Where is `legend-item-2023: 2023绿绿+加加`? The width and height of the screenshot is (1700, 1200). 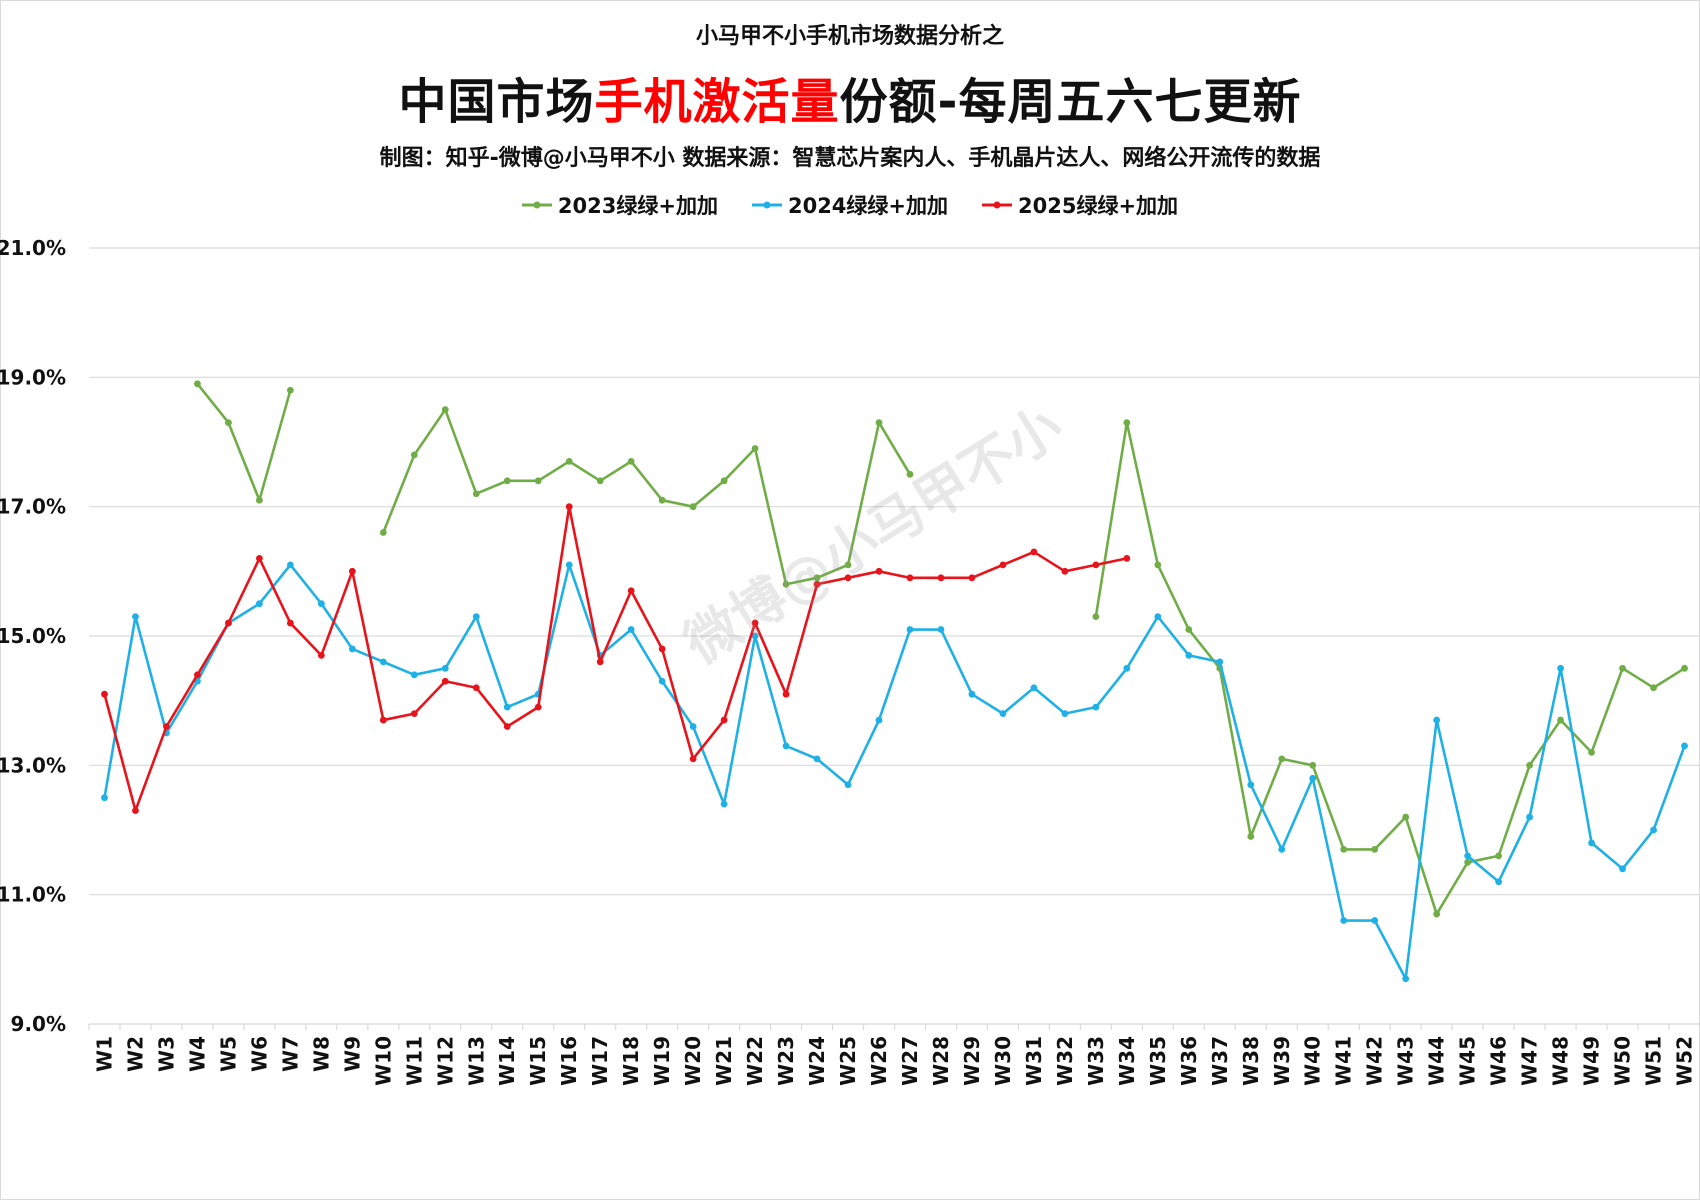 legend-item-2023: 2023绿绿+加加 is located at coordinates (619, 205).